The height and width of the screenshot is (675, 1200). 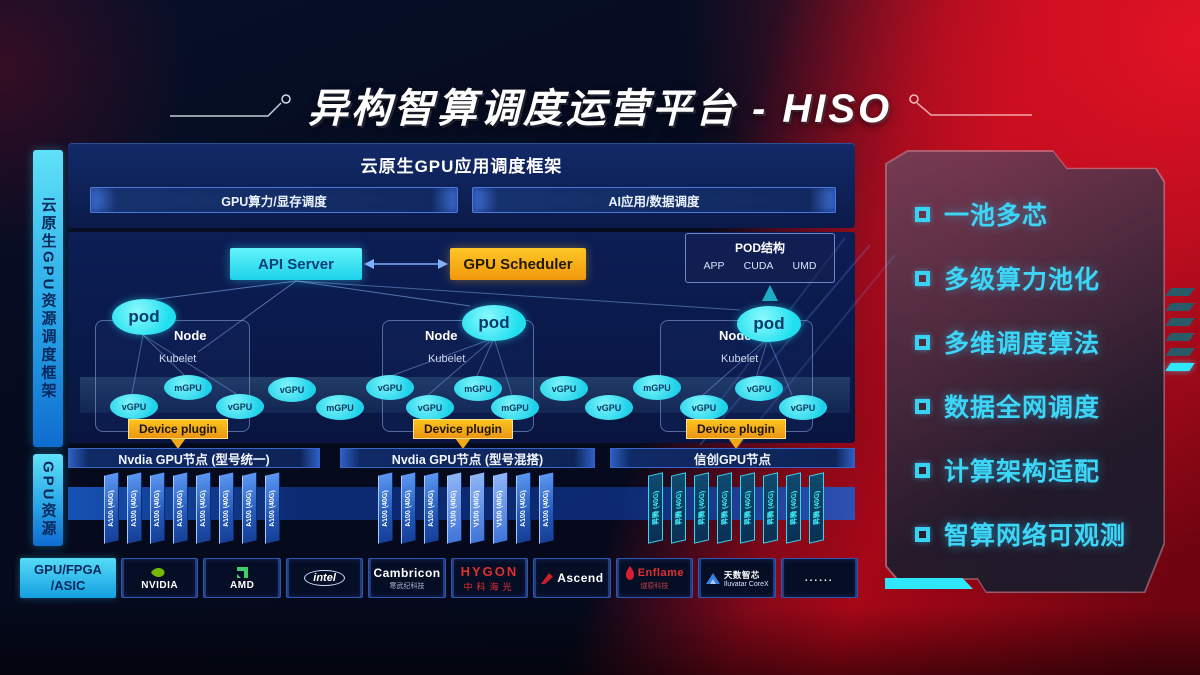 What do you see at coordinates (178, 359) in the screenshot?
I see `kubelet-label-1: Kubelet` at bounding box center [178, 359].